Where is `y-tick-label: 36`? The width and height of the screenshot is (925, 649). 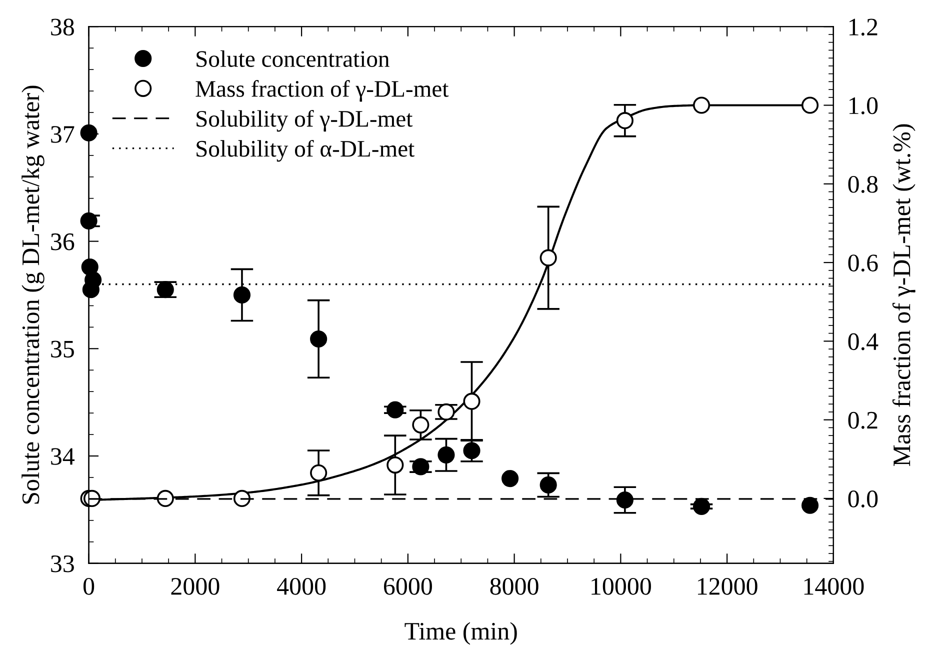 y-tick-label: 36 is located at coordinates (62, 241).